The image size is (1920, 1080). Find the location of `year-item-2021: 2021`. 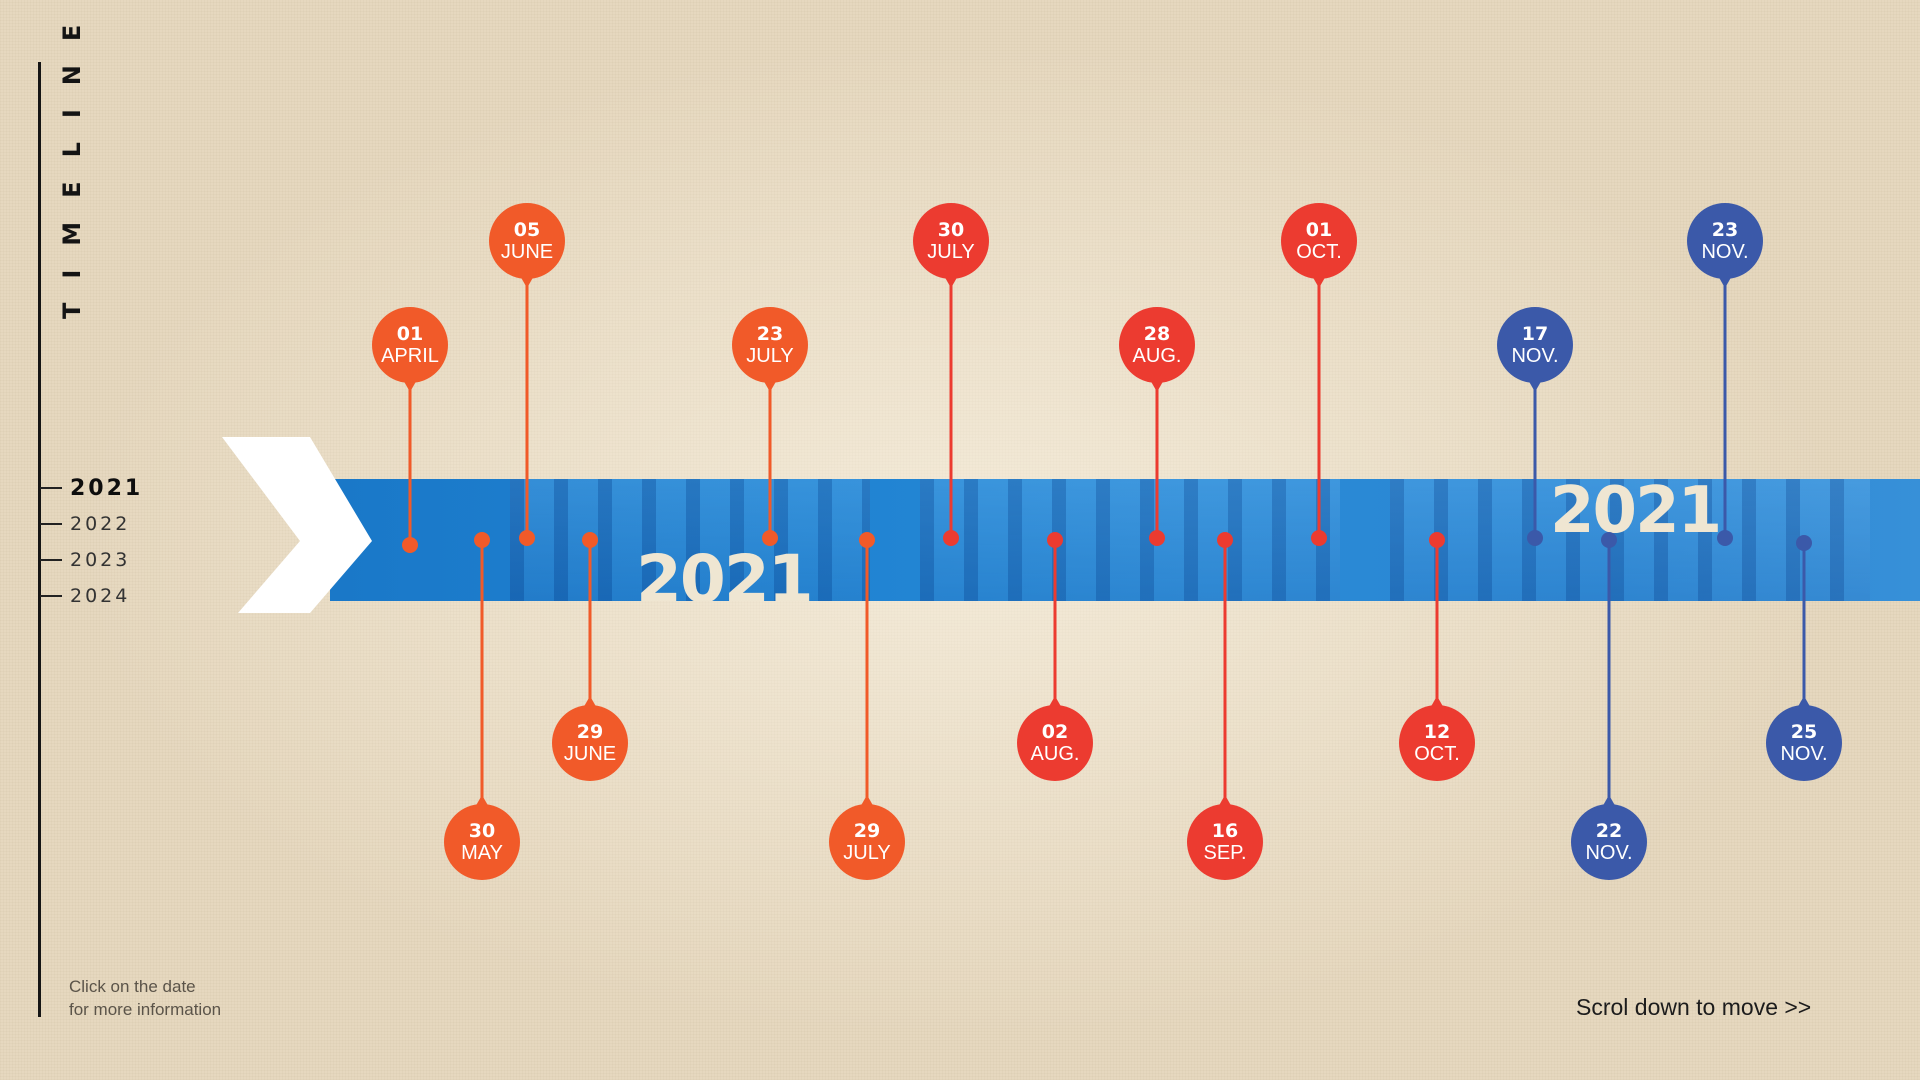

year-item-2021: 2021 is located at coordinates (91, 488).